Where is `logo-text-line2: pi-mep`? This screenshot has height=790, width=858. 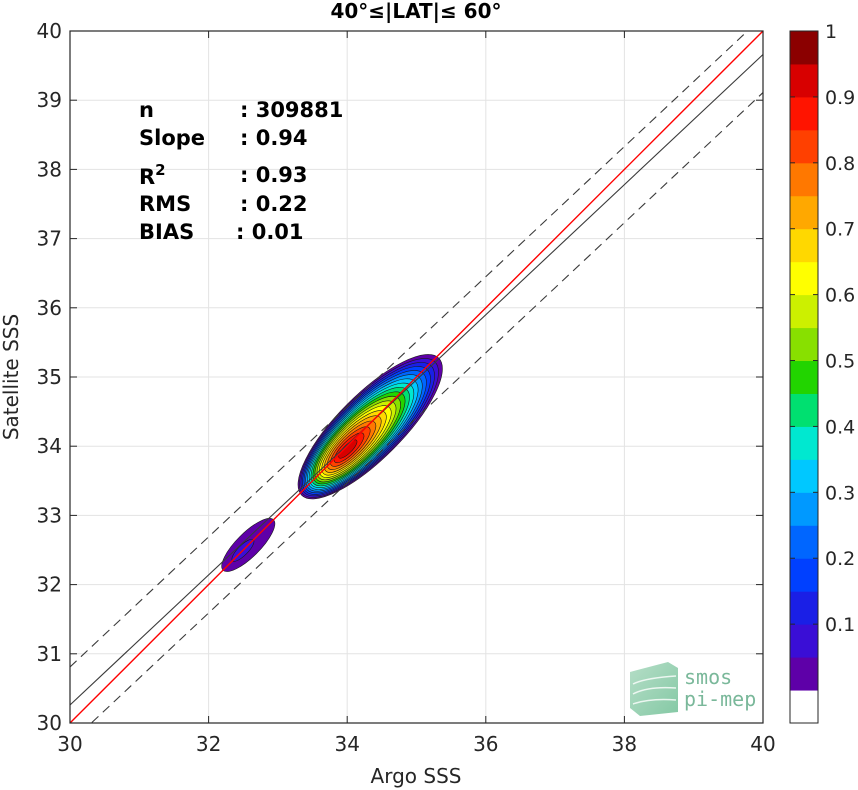 logo-text-line2: pi-mep is located at coordinates (720, 699).